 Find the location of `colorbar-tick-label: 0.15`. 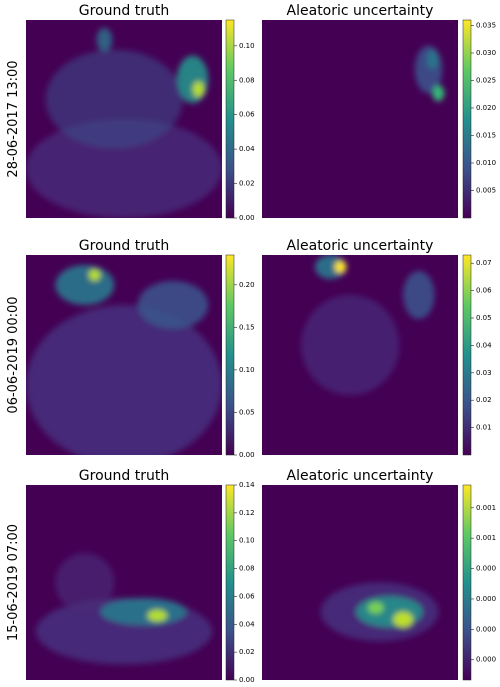

colorbar-tick-label: 0.15 is located at coordinates (247, 327).